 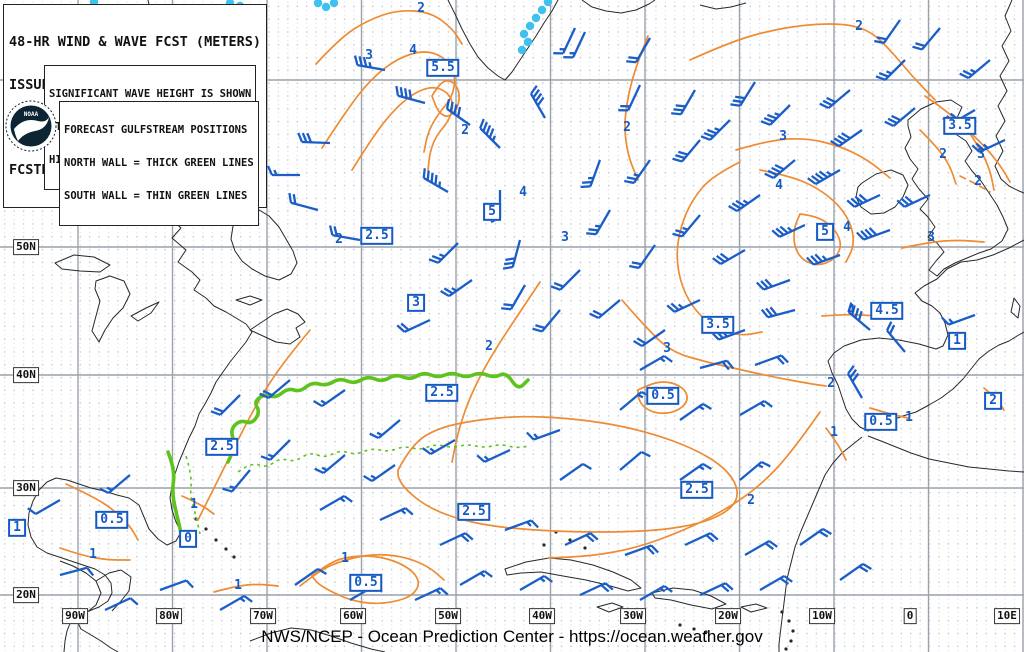 I want to click on longitude-label: 50W, so click(x=448, y=616).